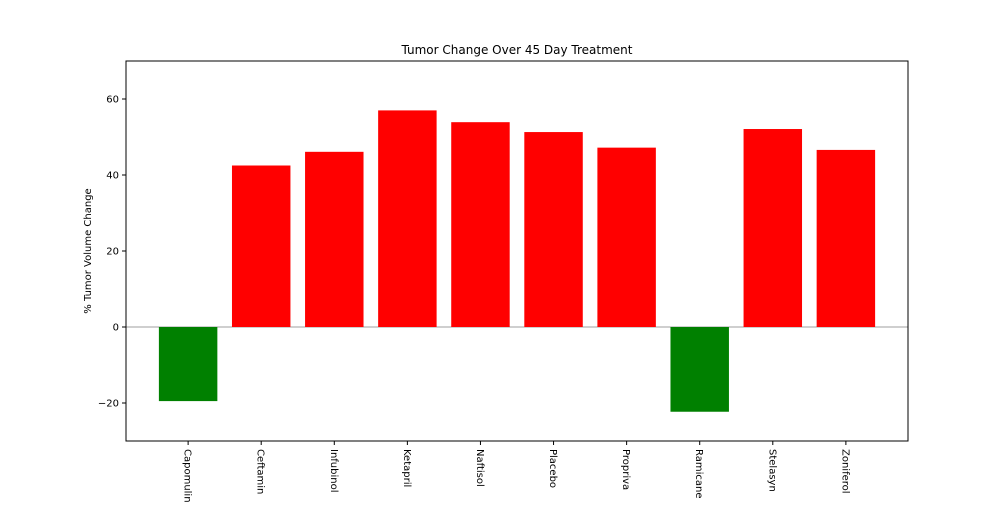  I want to click on x-tick-label: Infubinol, so click(333, 471).